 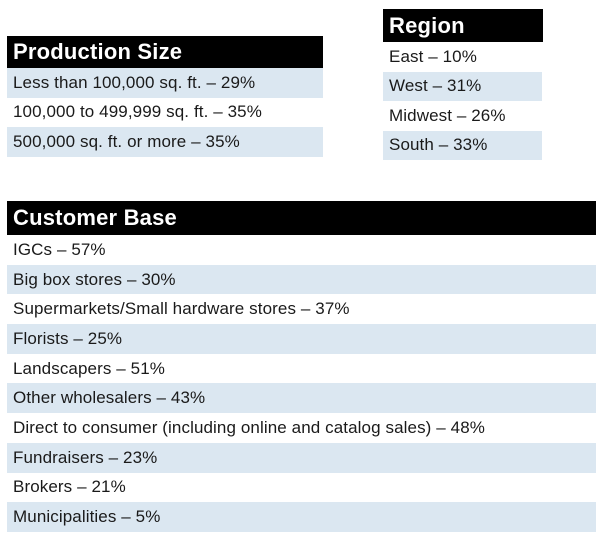 I want to click on customer-base-row: Supermarkets/Small hardware stores – 37%, so click(x=301, y=309).